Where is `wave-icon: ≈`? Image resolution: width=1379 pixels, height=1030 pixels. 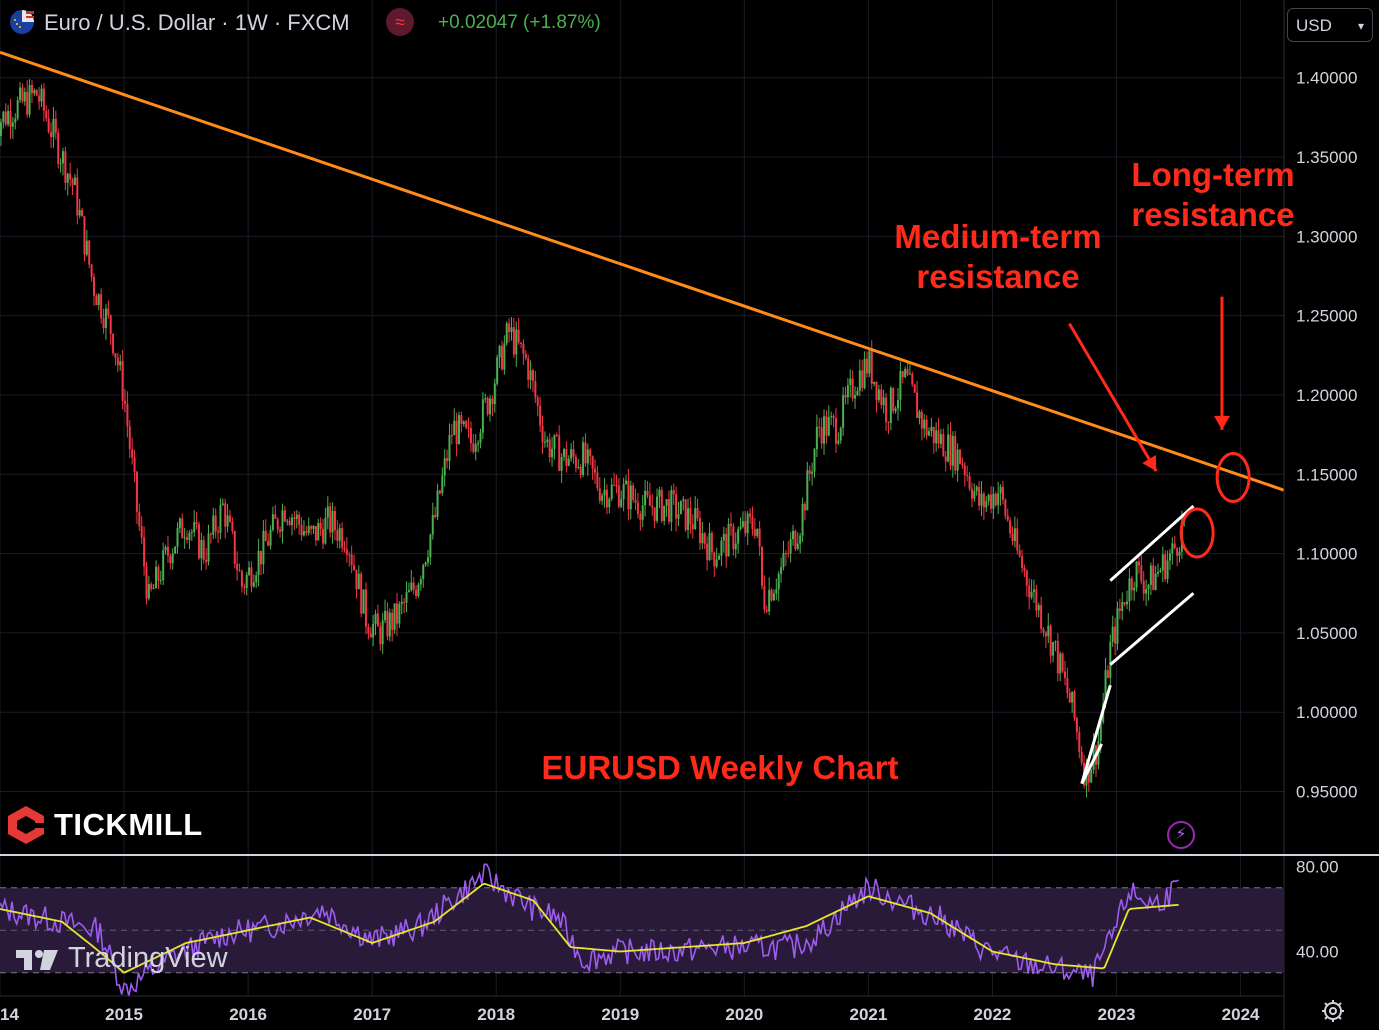 wave-icon: ≈ is located at coordinates (400, 22).